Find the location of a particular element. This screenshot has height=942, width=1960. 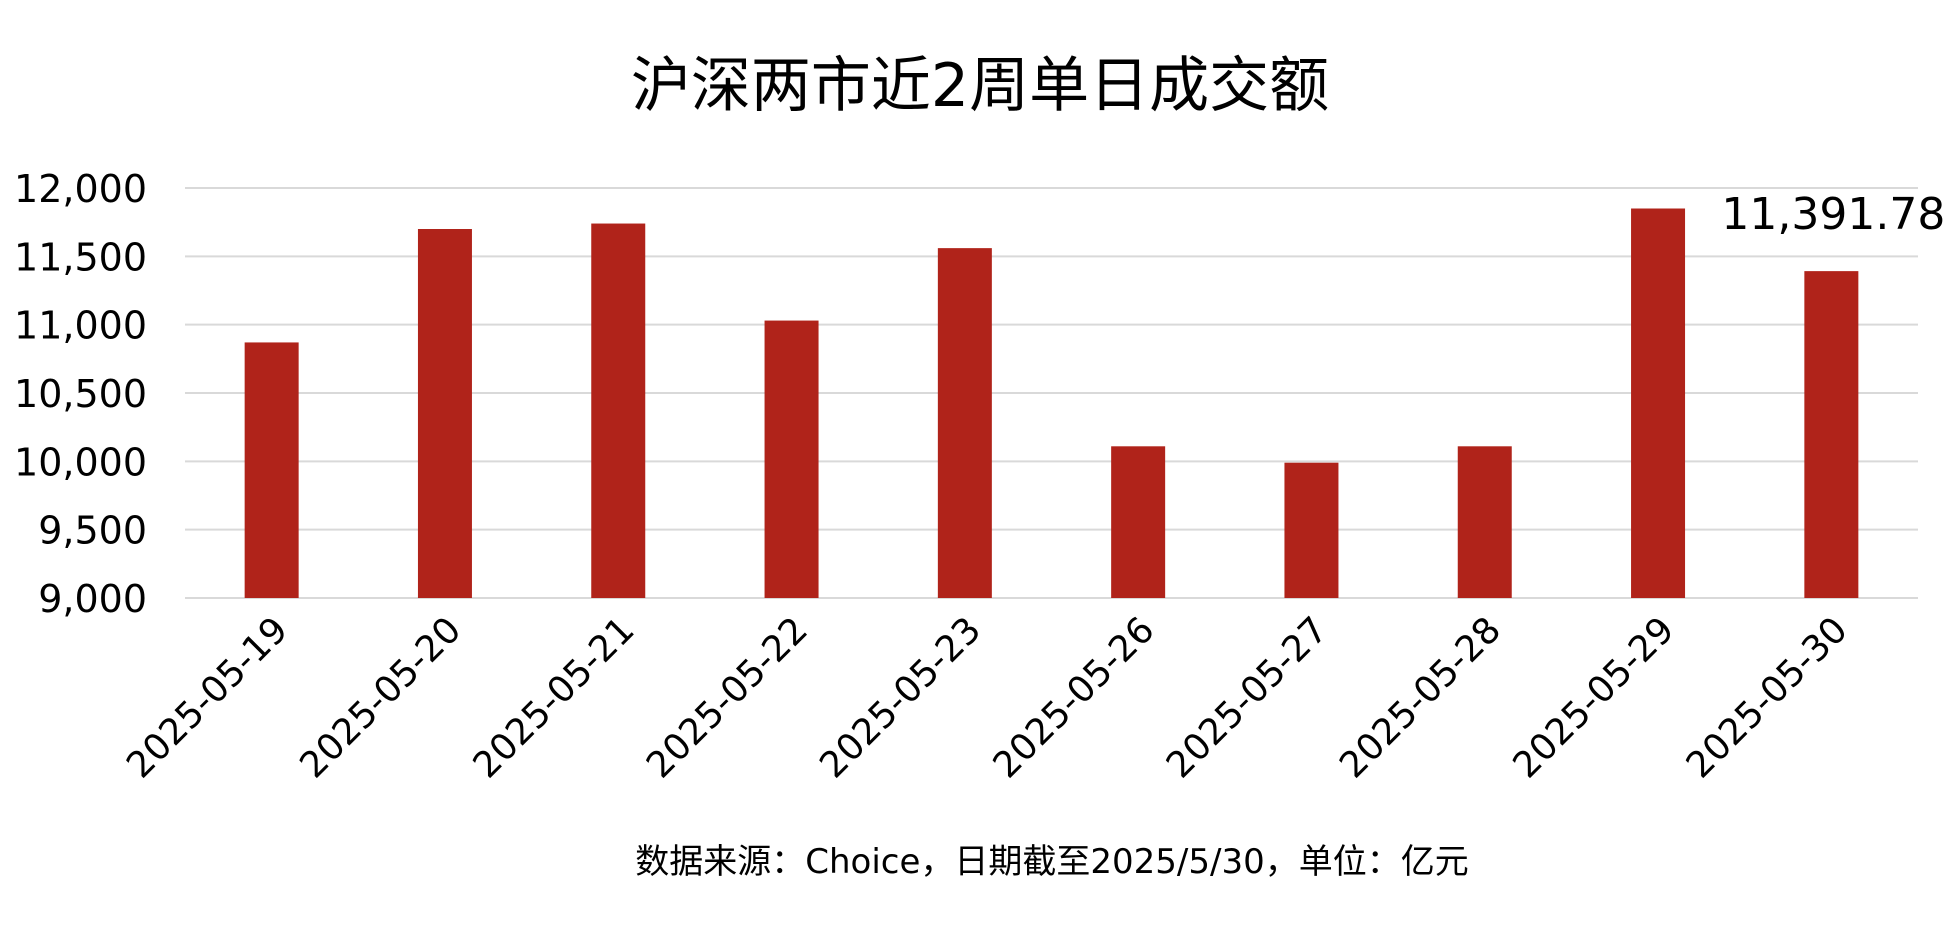

x-tick-label: 2025-05-23 is located at coordinates (900, 697).